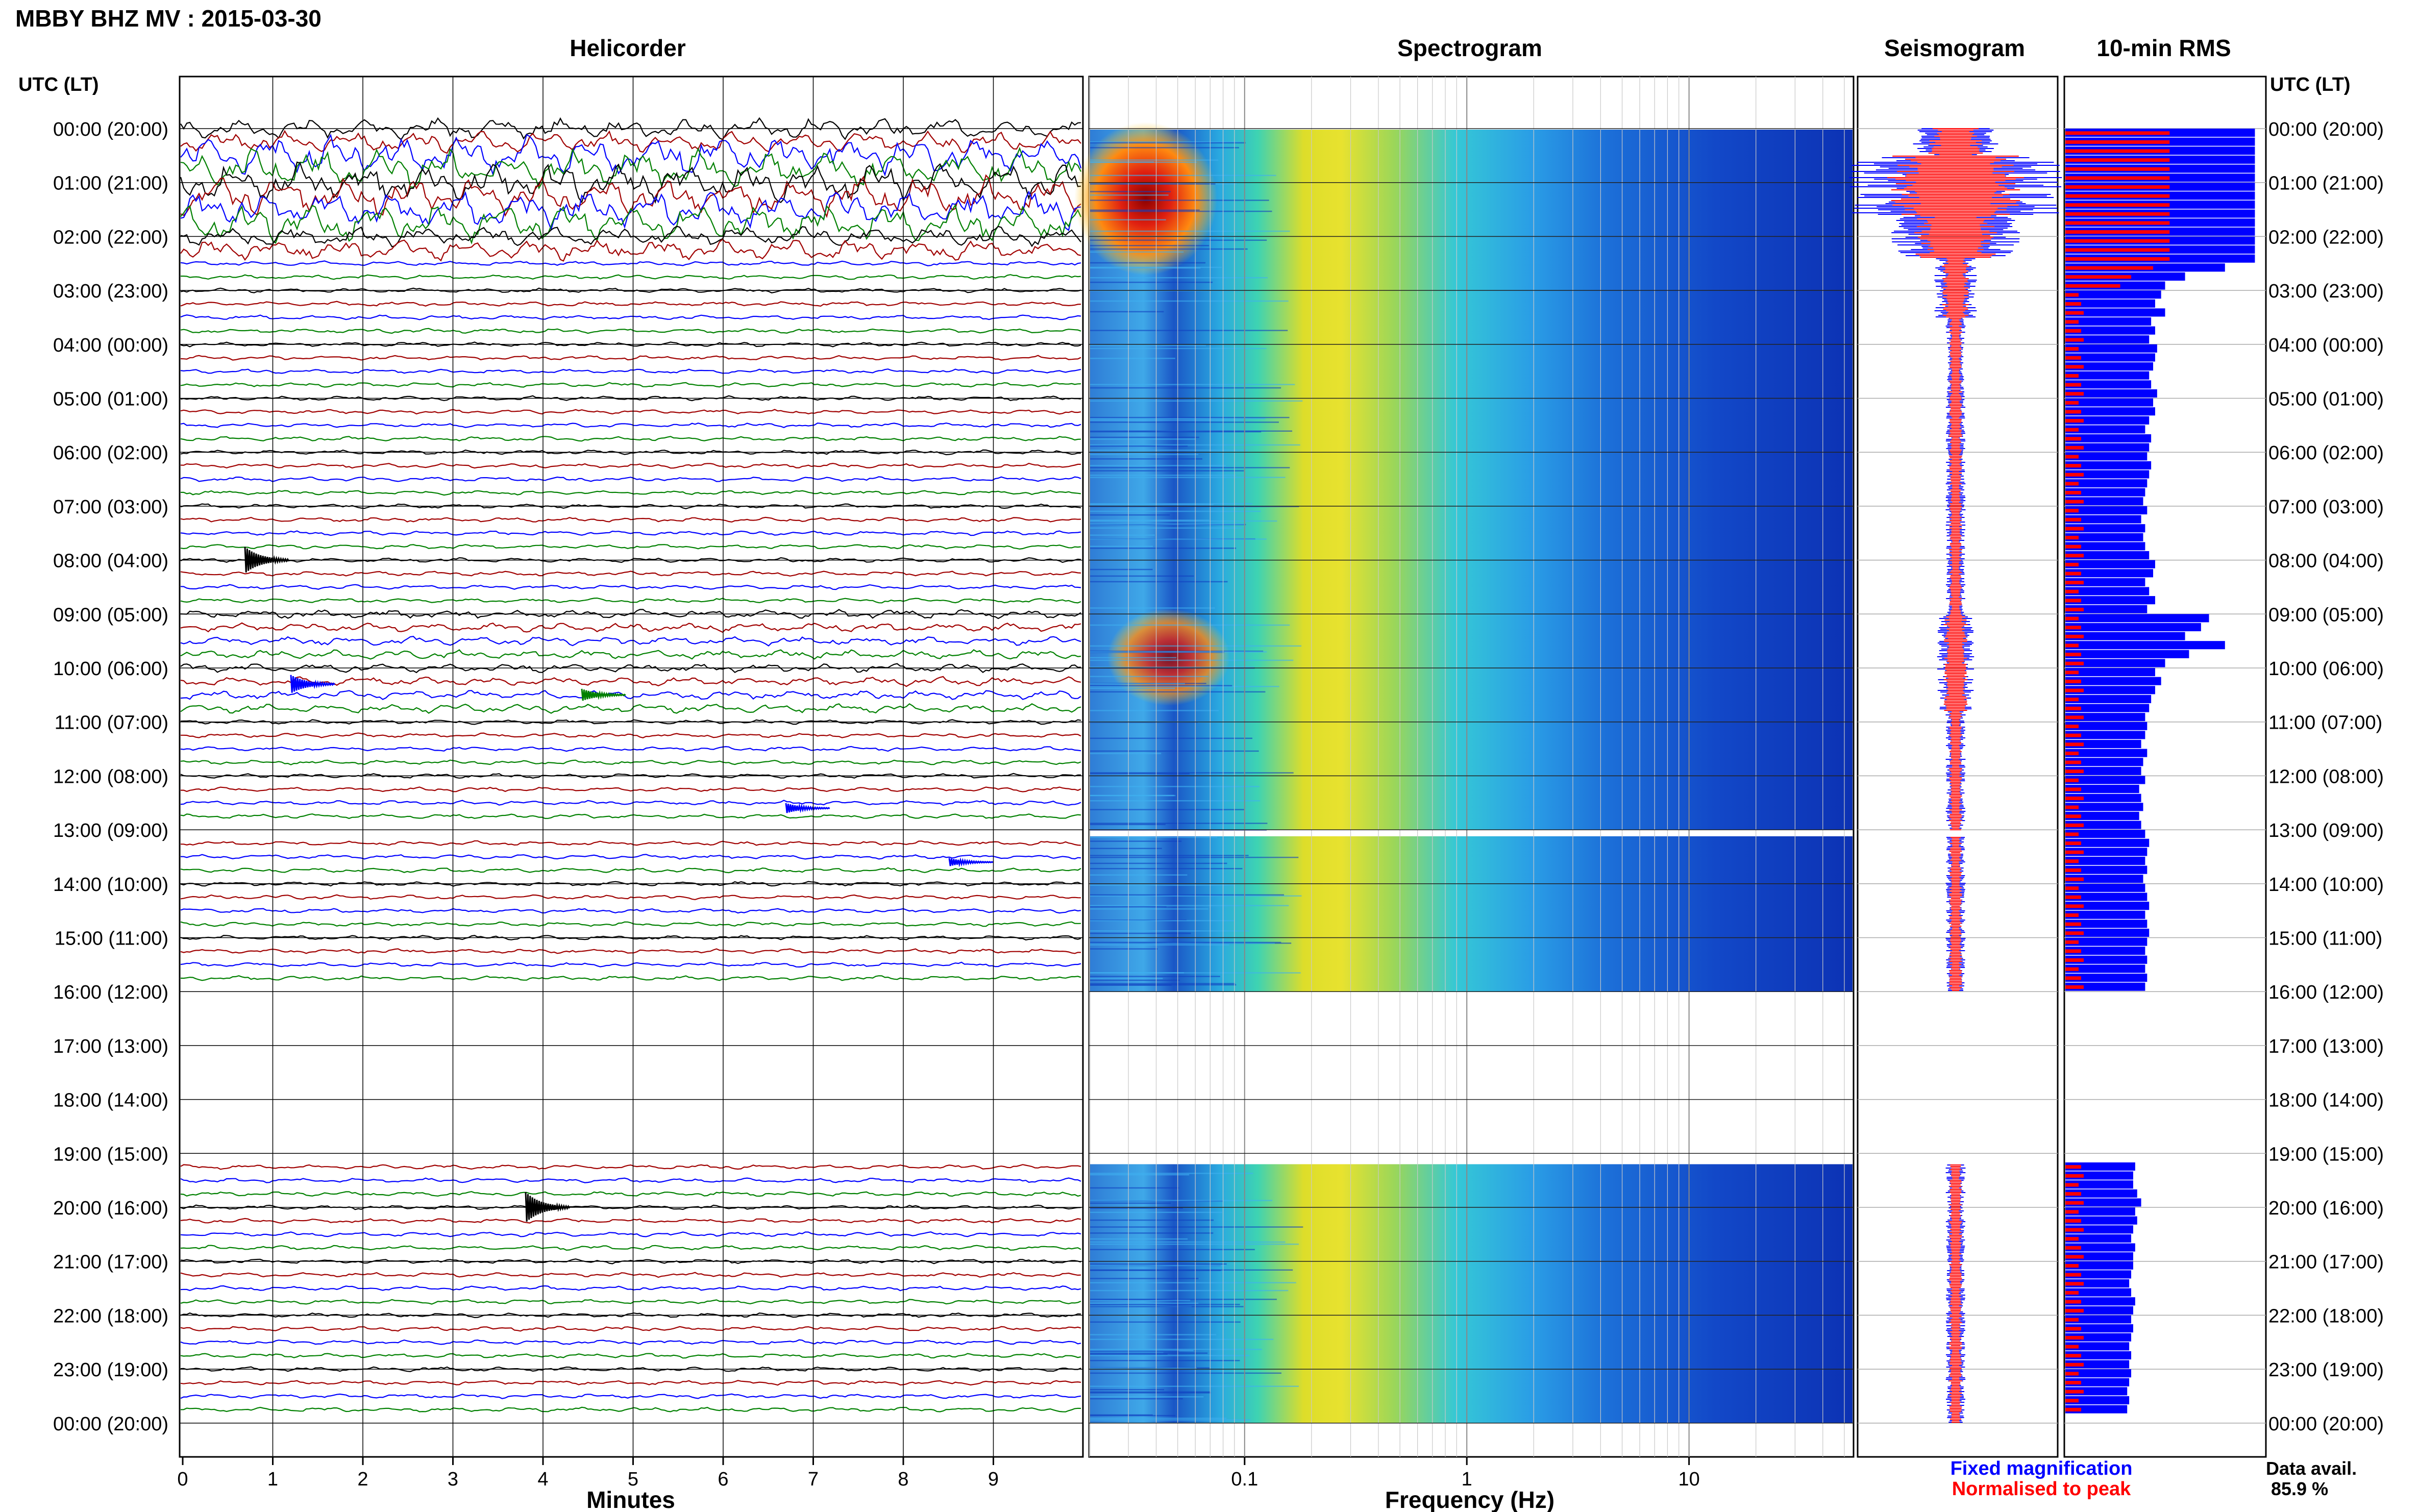 The image size is (2419, 1512). I want to click on hour-label-left: 22:00 (18:00), so click(110, 1316).